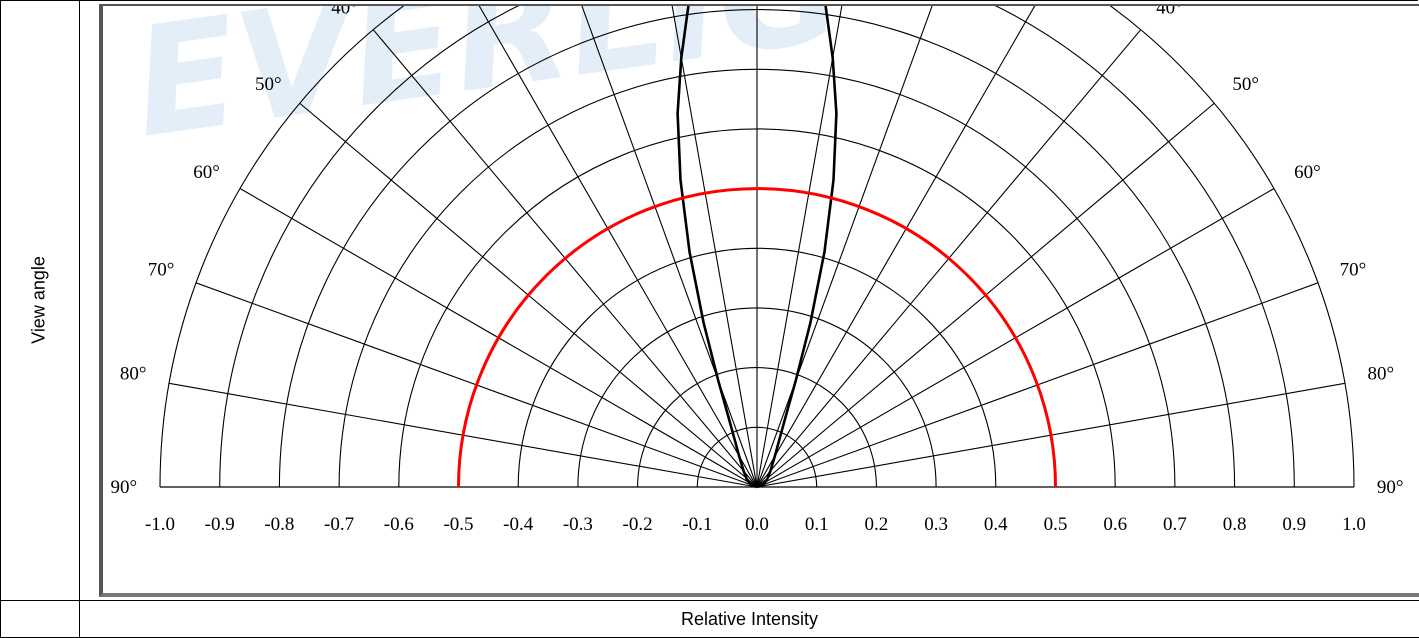  Describe the element at coordinates (757, 524) in the screenshot. I see `x-tick-label: 0.0` at that location.